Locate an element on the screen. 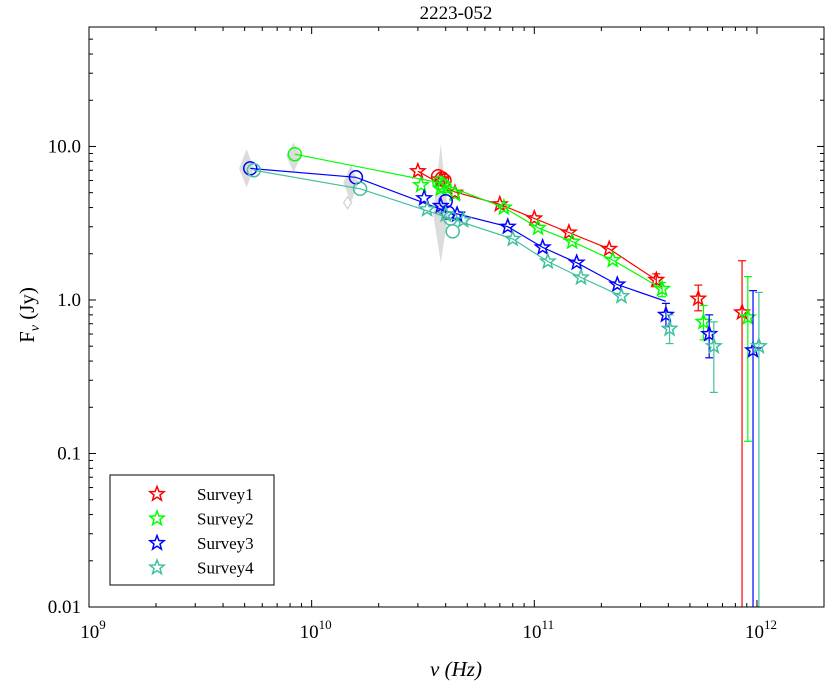  y-tick-label: 0.01 is located at coordinates (64, 607).